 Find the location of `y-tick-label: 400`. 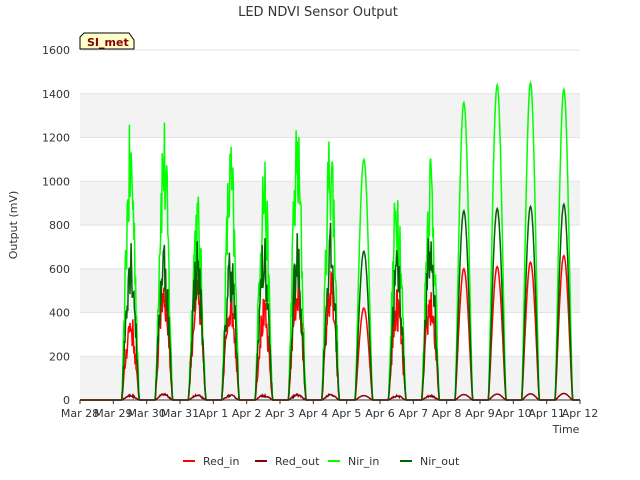

y-tick-label: 400 is located at coordinates (59, 313).